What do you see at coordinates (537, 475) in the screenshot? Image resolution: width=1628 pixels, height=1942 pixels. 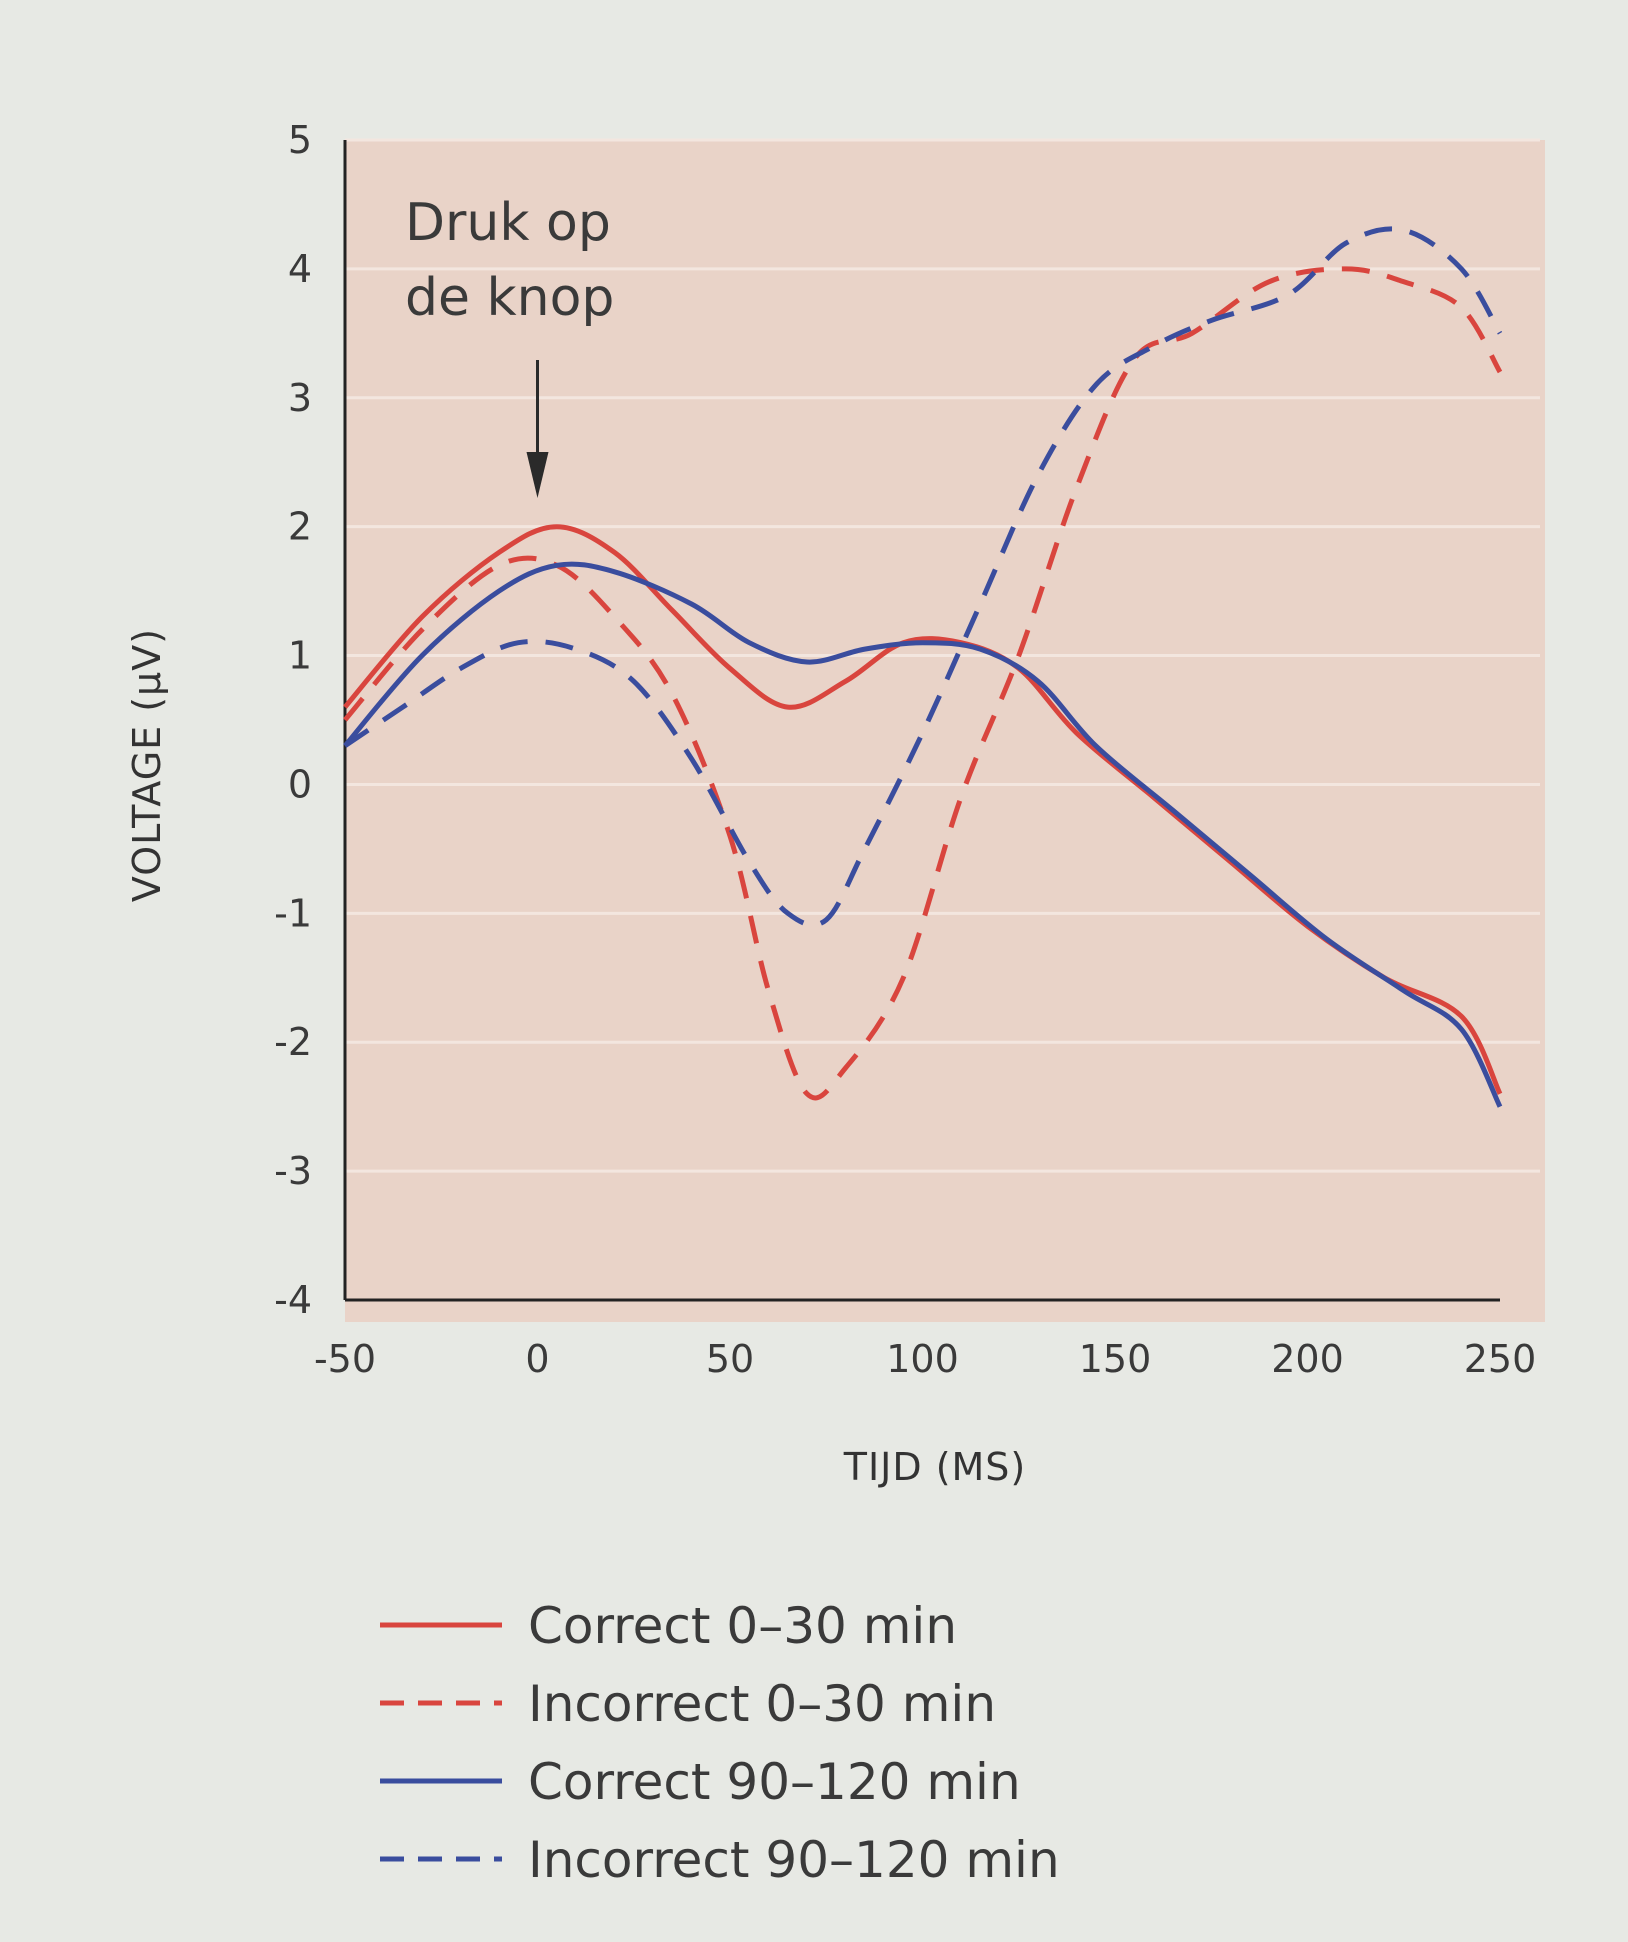 I see `annotation-arrow-head` at bounding box center [537, 475].